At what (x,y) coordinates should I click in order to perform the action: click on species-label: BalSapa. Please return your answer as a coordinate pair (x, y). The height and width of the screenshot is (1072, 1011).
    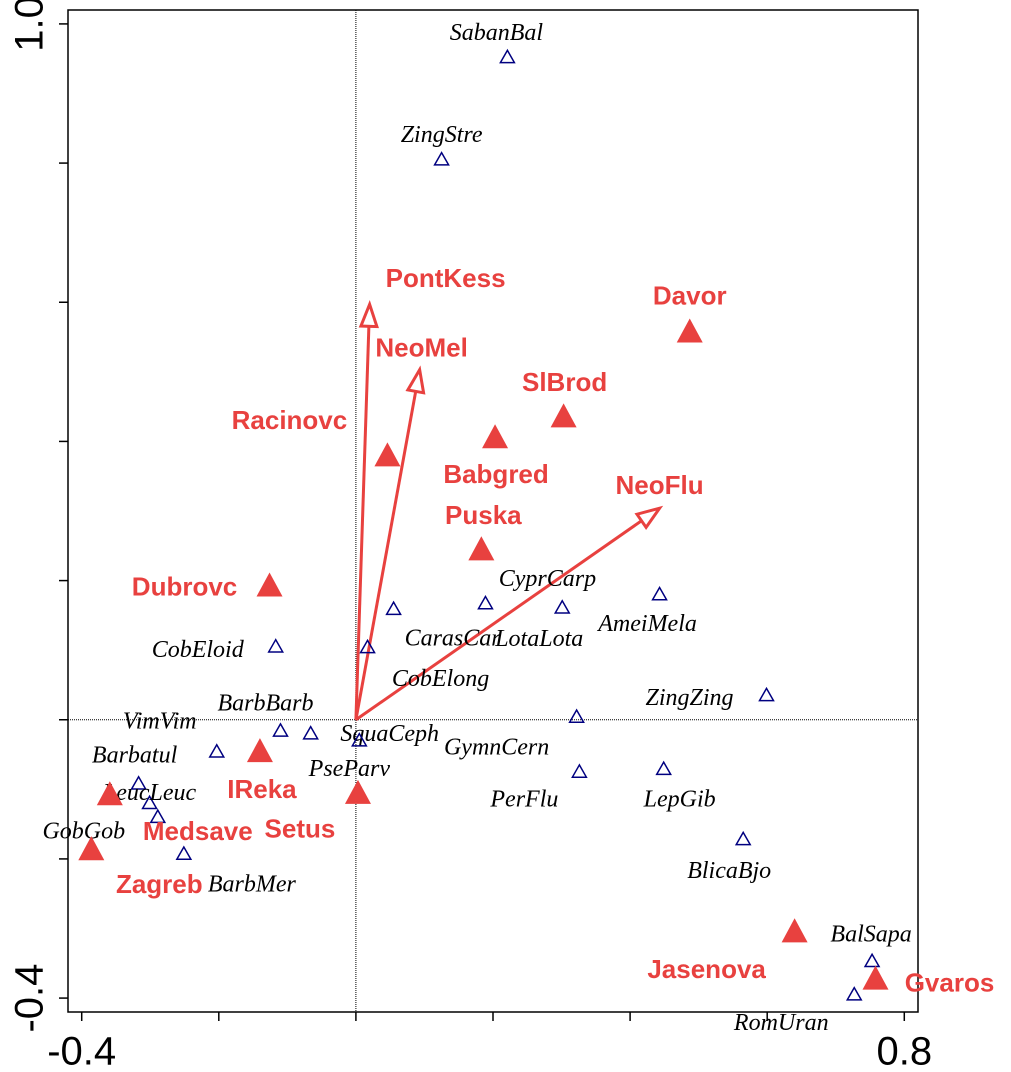
    Looking at the image, I should click on (870, 935).